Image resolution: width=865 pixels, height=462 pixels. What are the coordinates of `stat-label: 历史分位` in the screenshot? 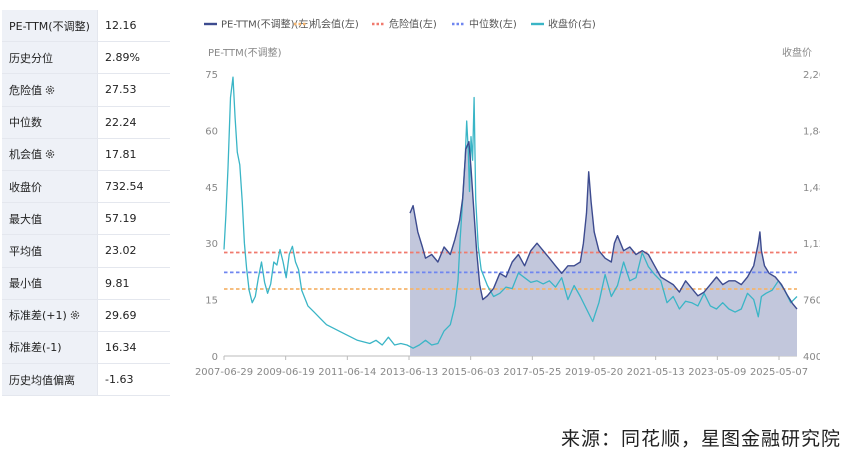 It's located at (31, 58).